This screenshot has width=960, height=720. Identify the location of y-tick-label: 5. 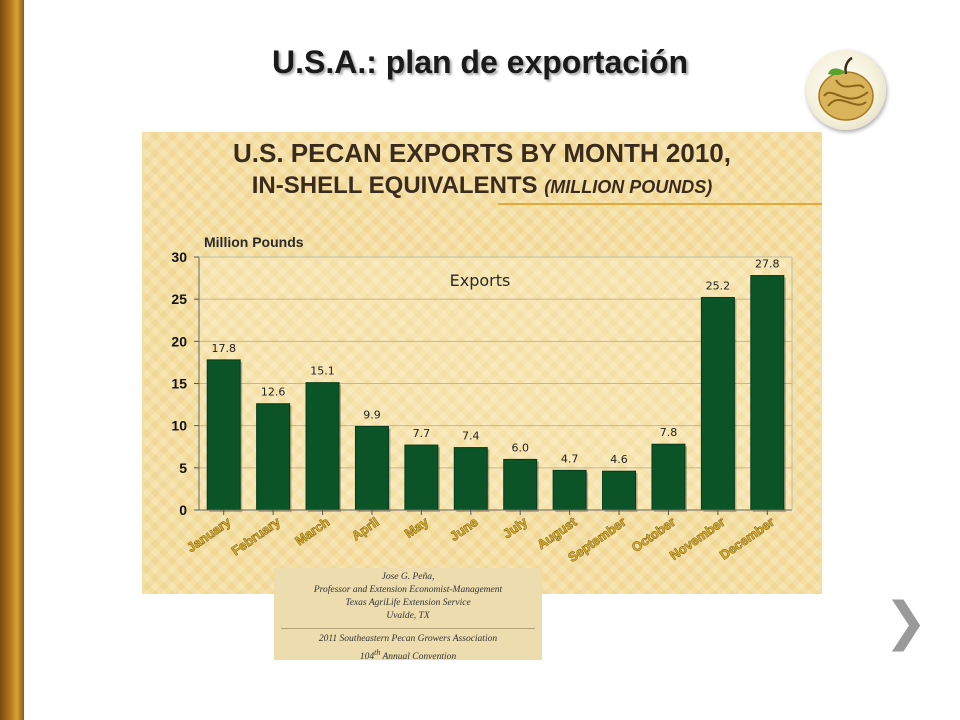
(183, 468).